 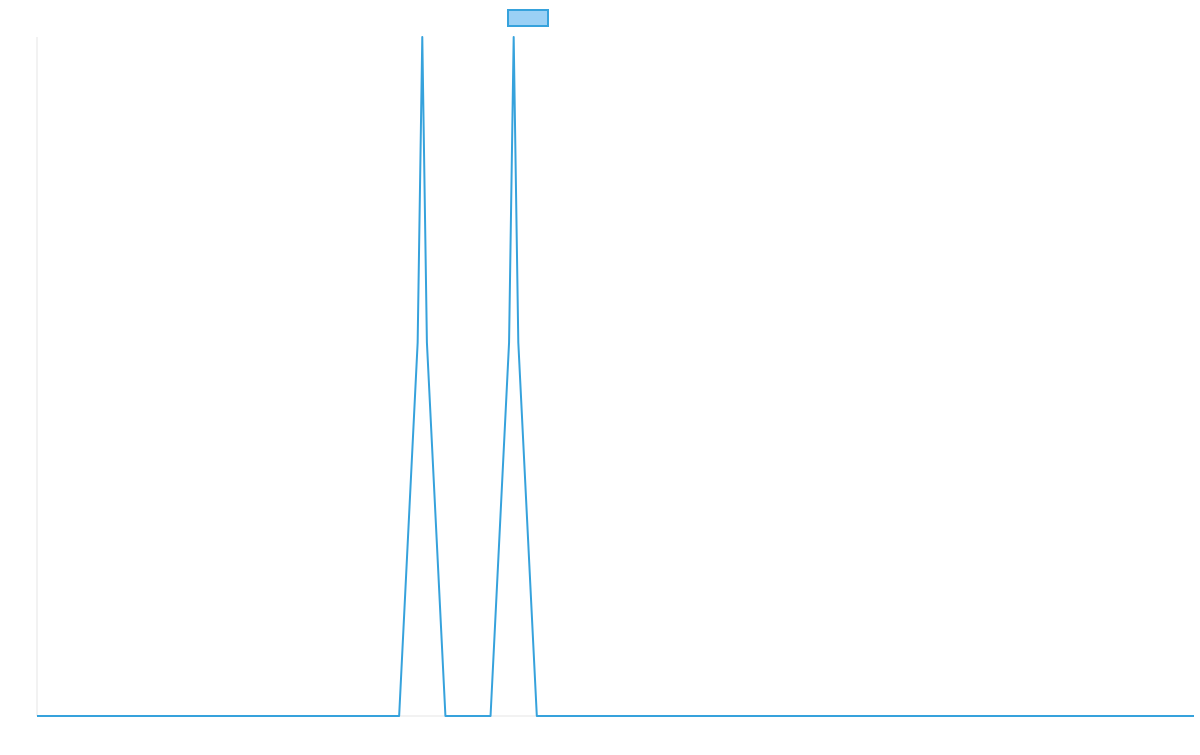 I want to click on legend-swatch, so click(x=528, y=18).